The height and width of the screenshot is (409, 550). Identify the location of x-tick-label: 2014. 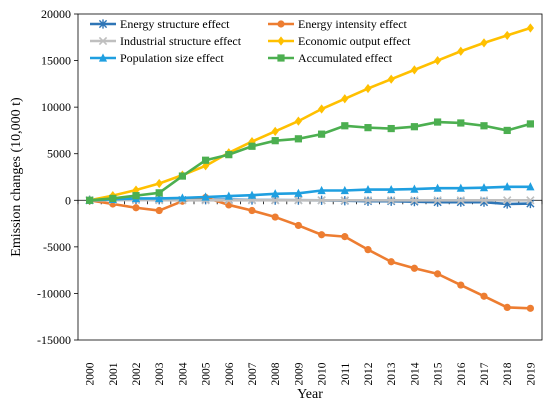
(415, 373).